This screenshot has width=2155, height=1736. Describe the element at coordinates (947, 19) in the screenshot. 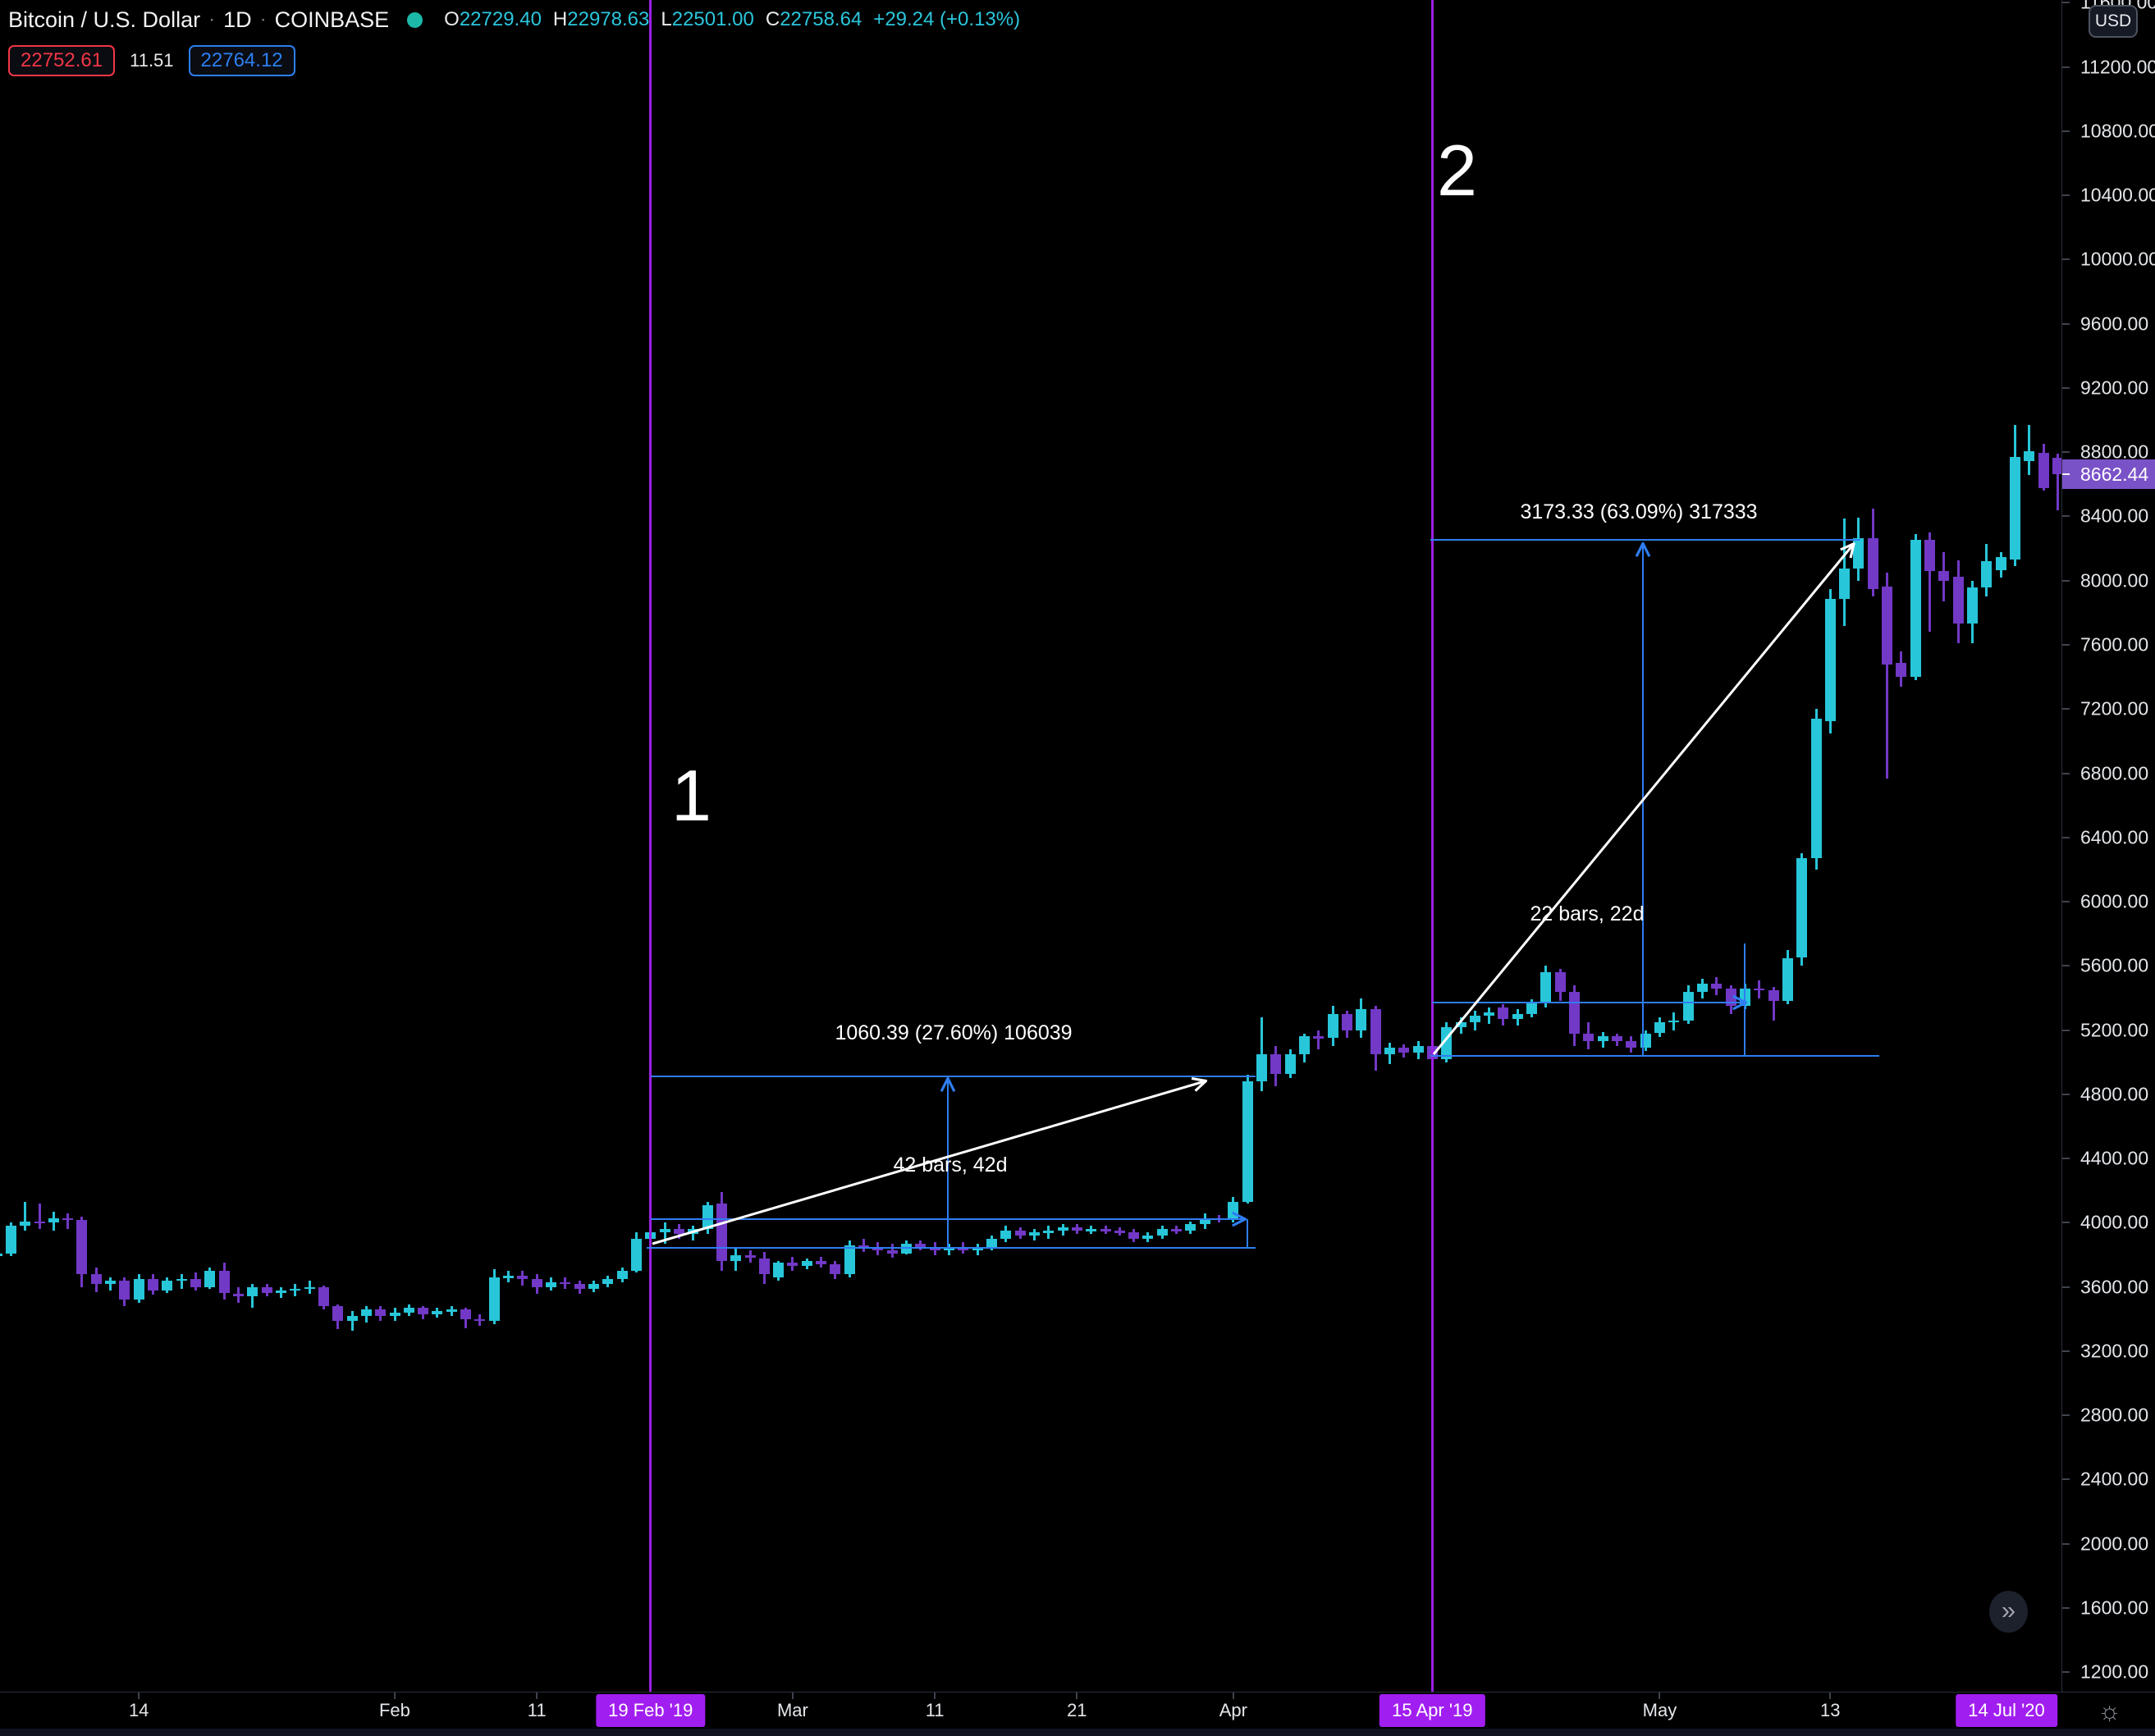

I see `change-value: +29.24 (+0.13%)` at that location.